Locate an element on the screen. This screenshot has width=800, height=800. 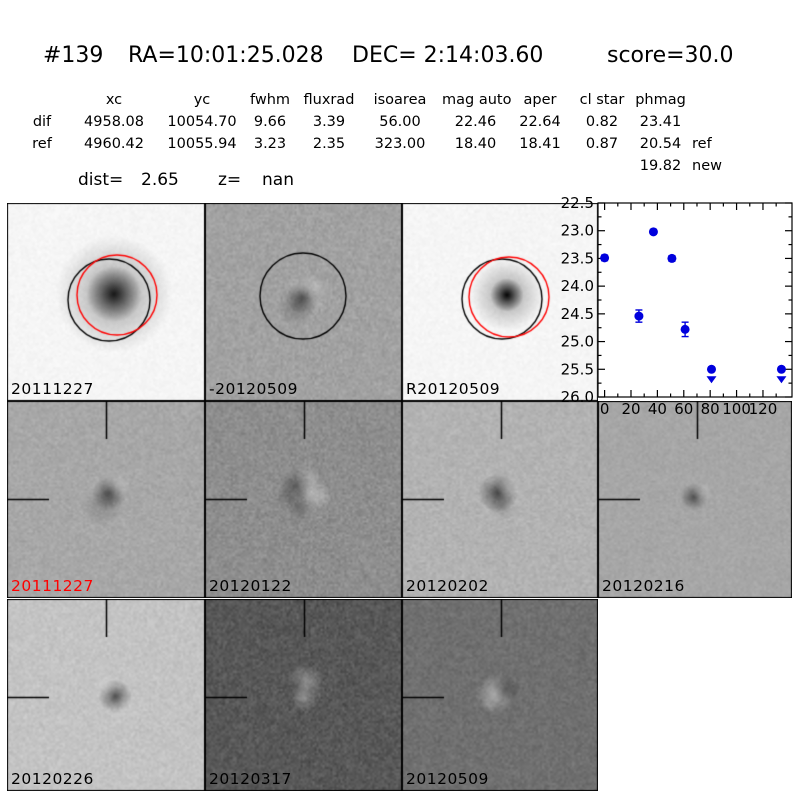
stamp-date-label: 20120226 is located at coordinates (52, 779).